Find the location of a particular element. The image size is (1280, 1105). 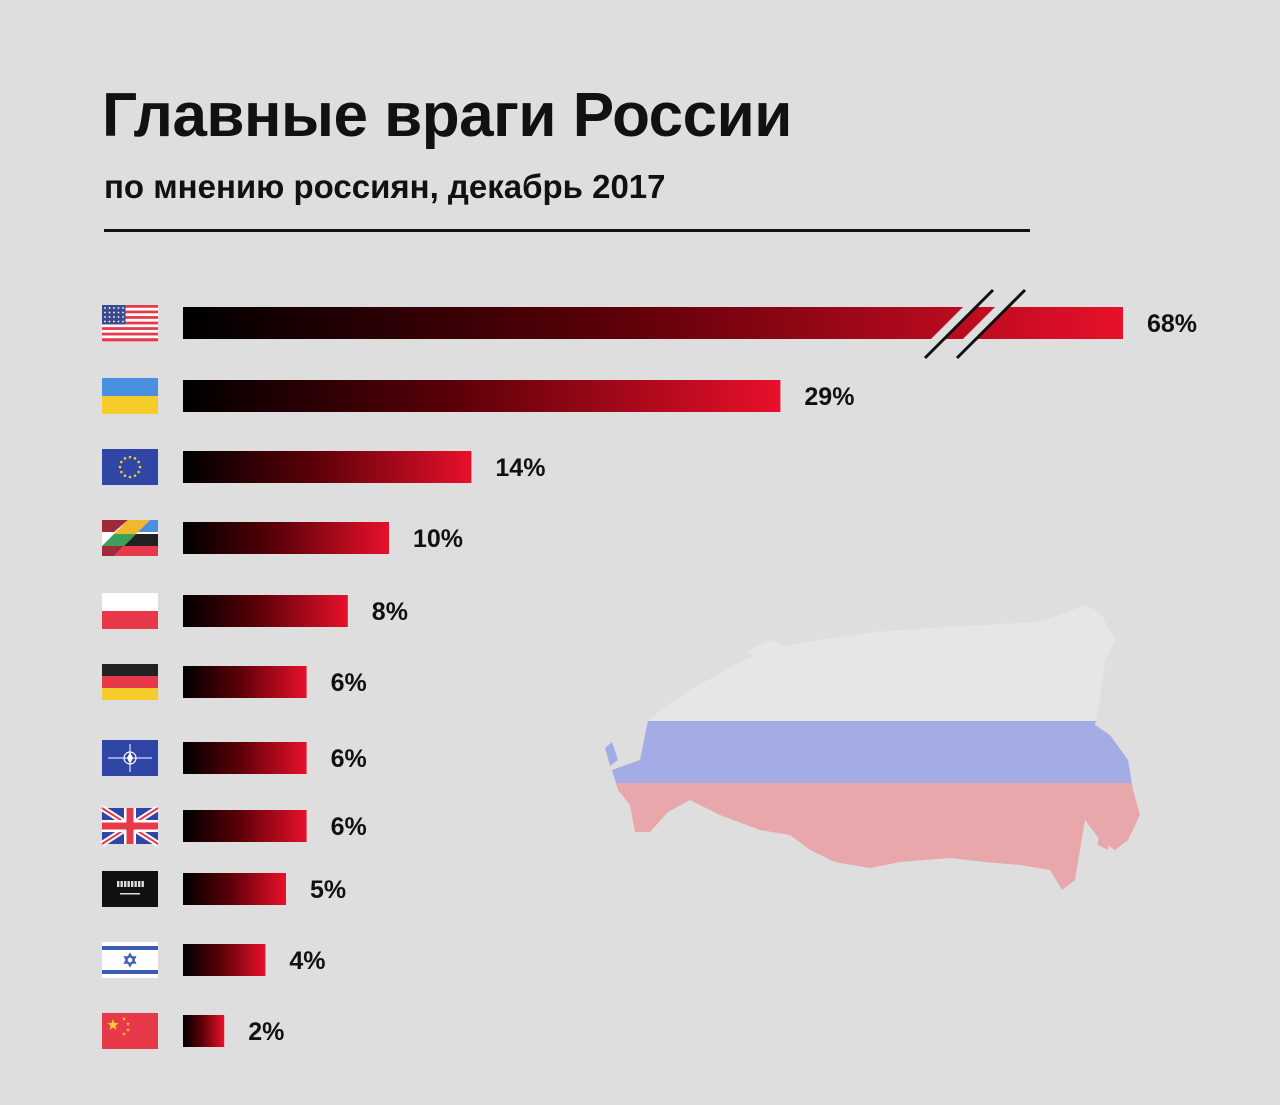

axis-break-marks is located at coordinates (971, 324).